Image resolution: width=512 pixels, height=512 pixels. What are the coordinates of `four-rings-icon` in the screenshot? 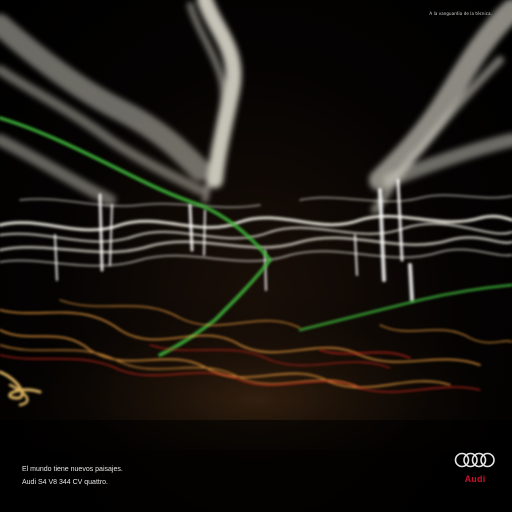 It's located at (474, 460).